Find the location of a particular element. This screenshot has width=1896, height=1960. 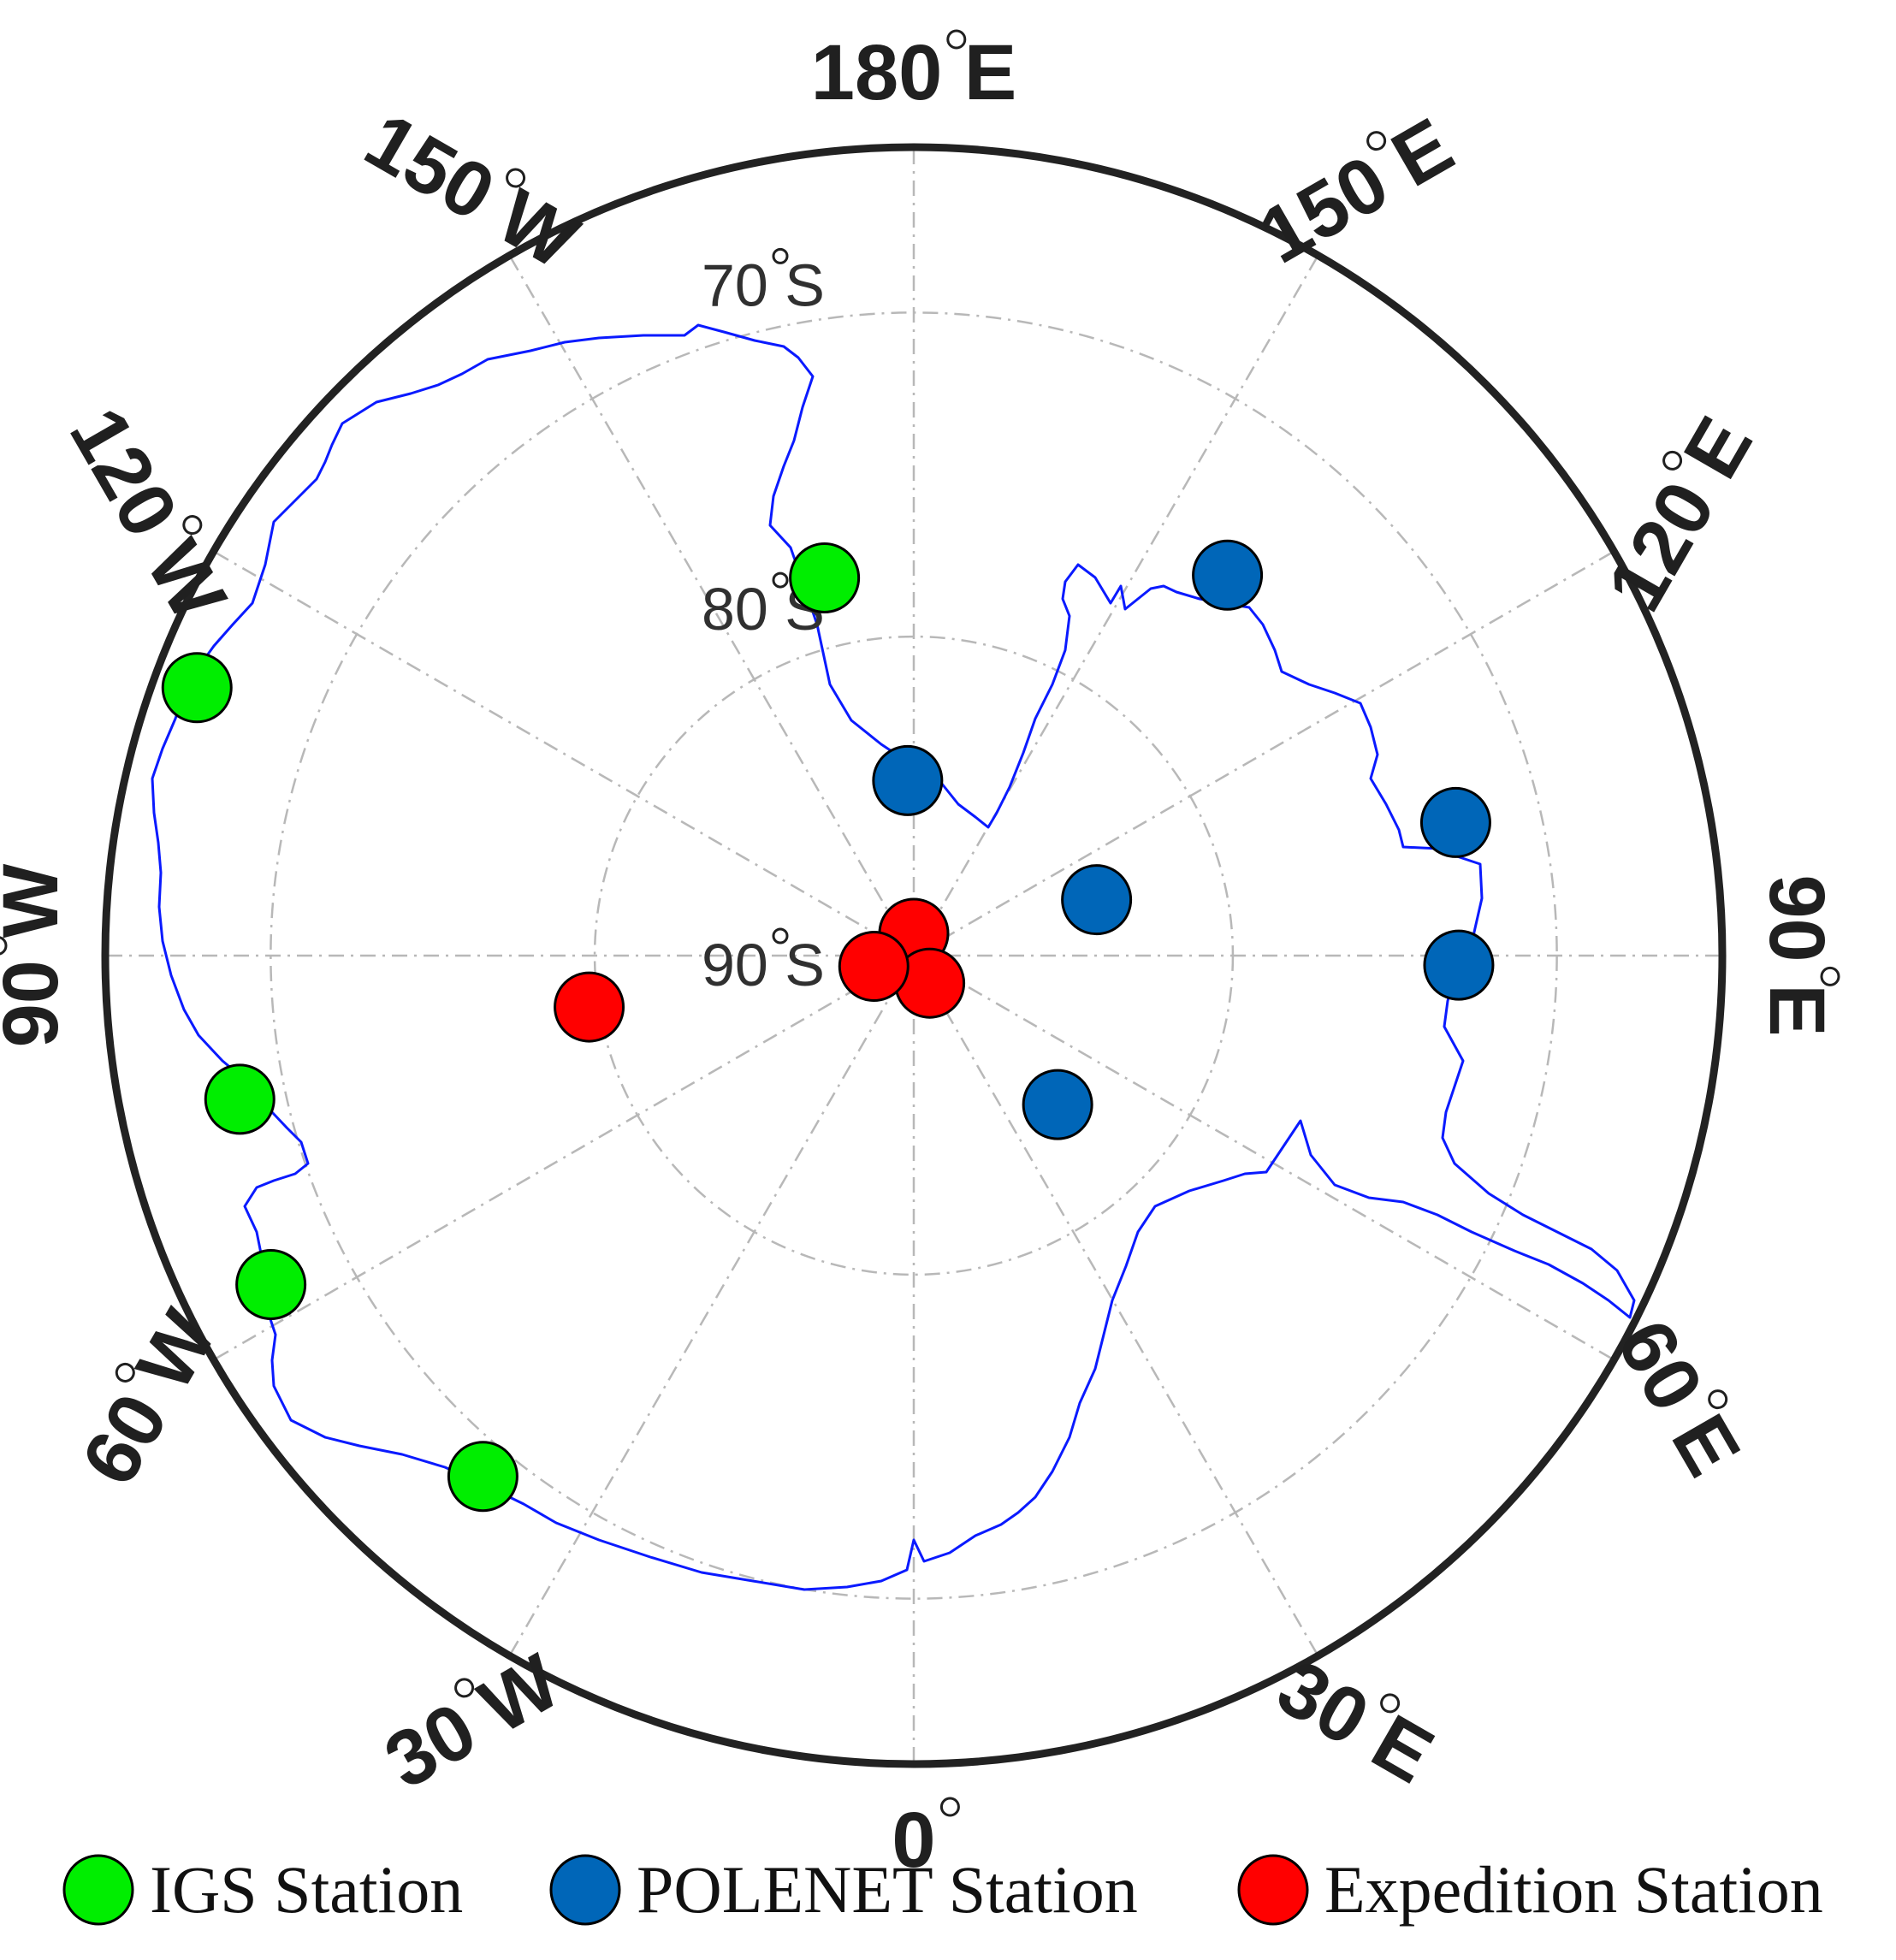

longitude-label-text: 120 E is located at coordinates (1680, 514).